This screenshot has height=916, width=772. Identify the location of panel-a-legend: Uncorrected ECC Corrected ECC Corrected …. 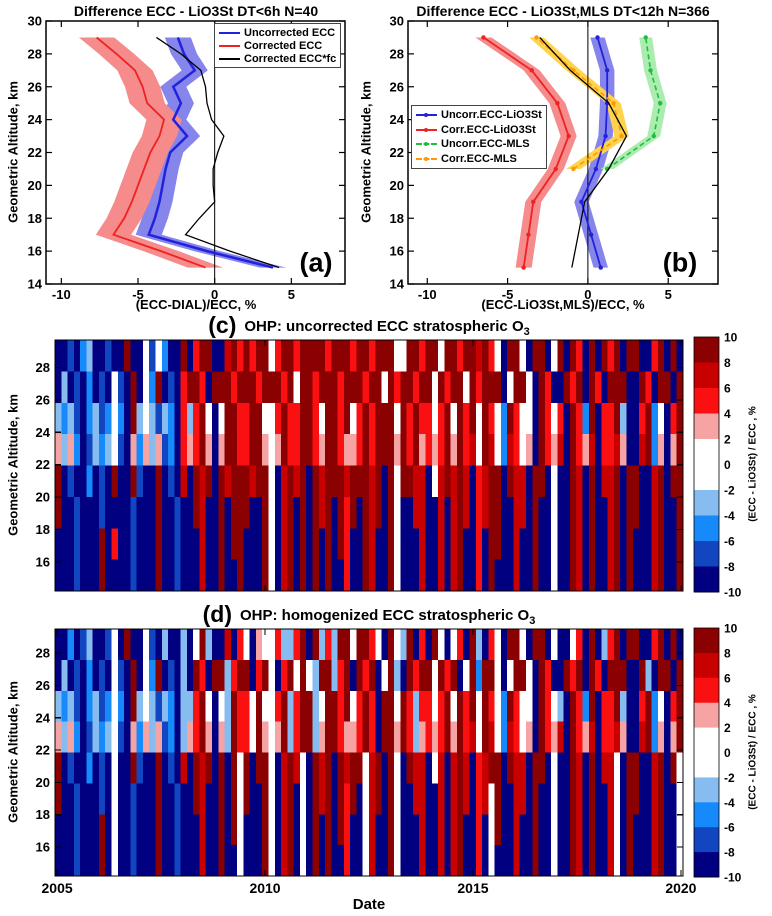
(278, 45).